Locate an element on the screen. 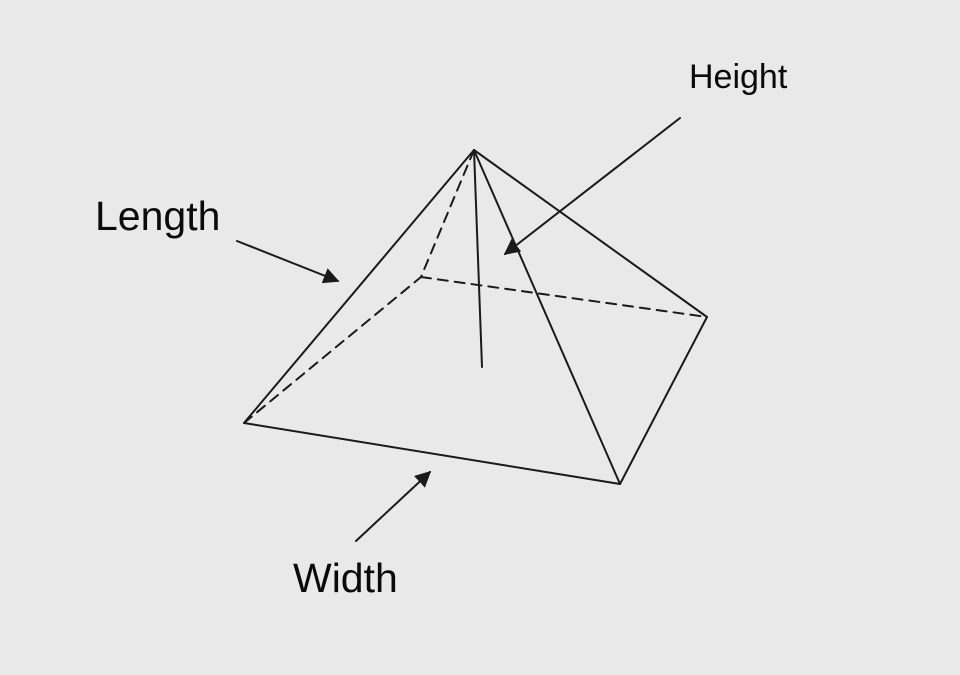 This screenshot has width=960, height=675. lateral-edge-left is located at coordinates (359, 286).